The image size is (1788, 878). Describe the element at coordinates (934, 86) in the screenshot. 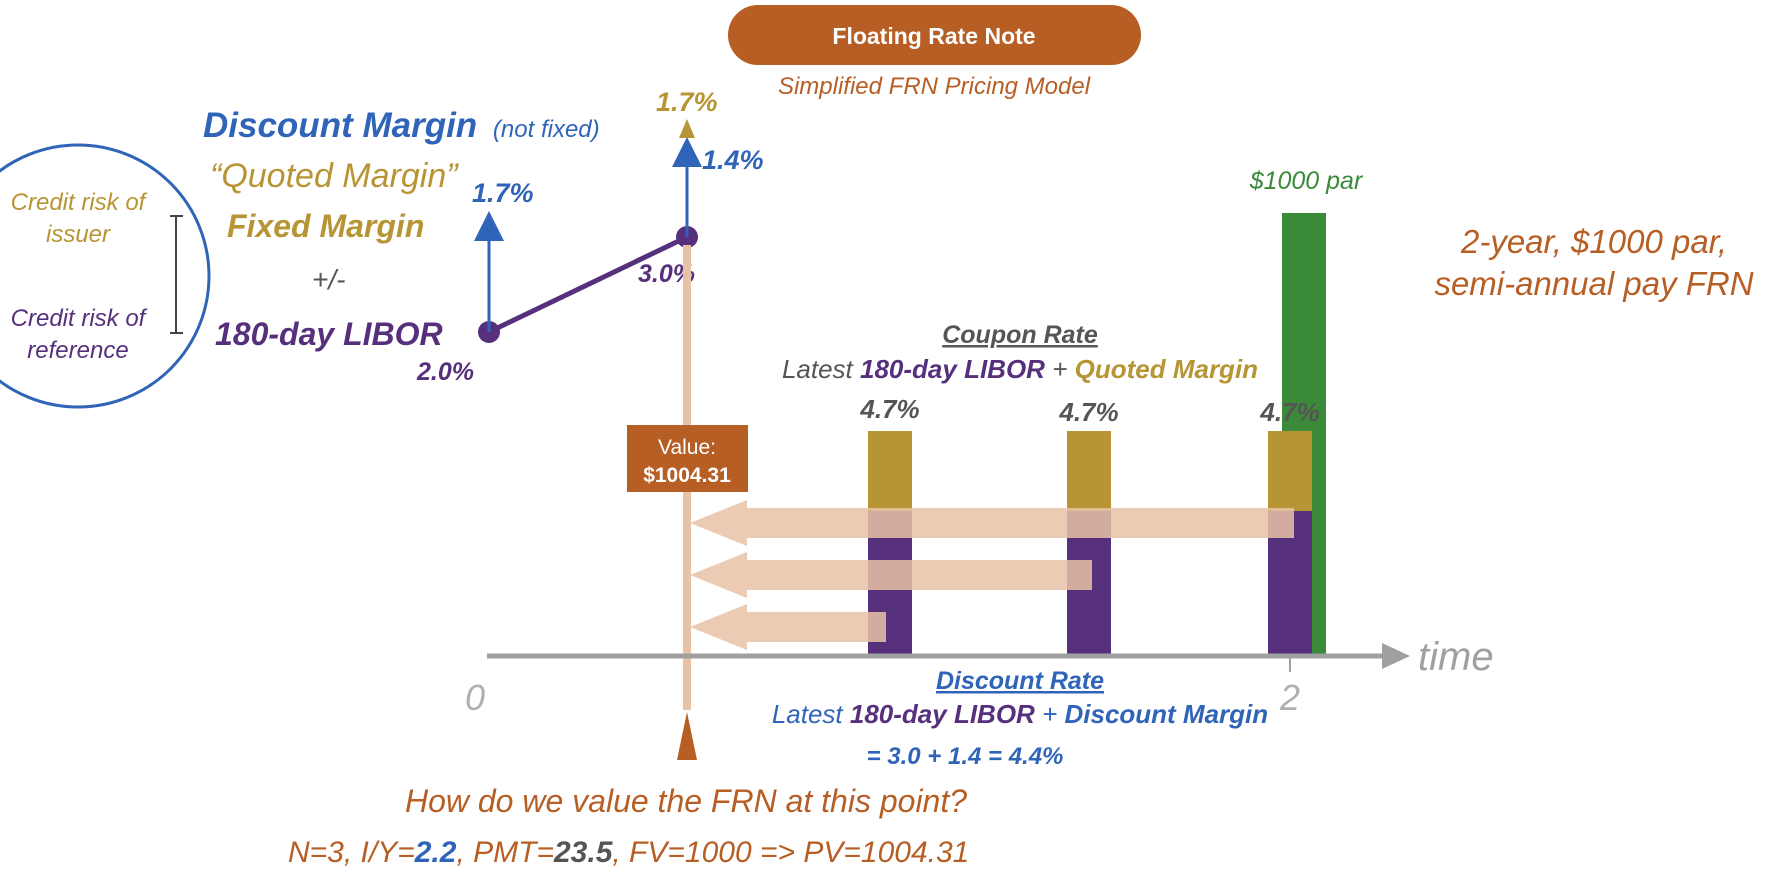

I see `page-subtitle: Simplified FRN Pricing Model` at that location.